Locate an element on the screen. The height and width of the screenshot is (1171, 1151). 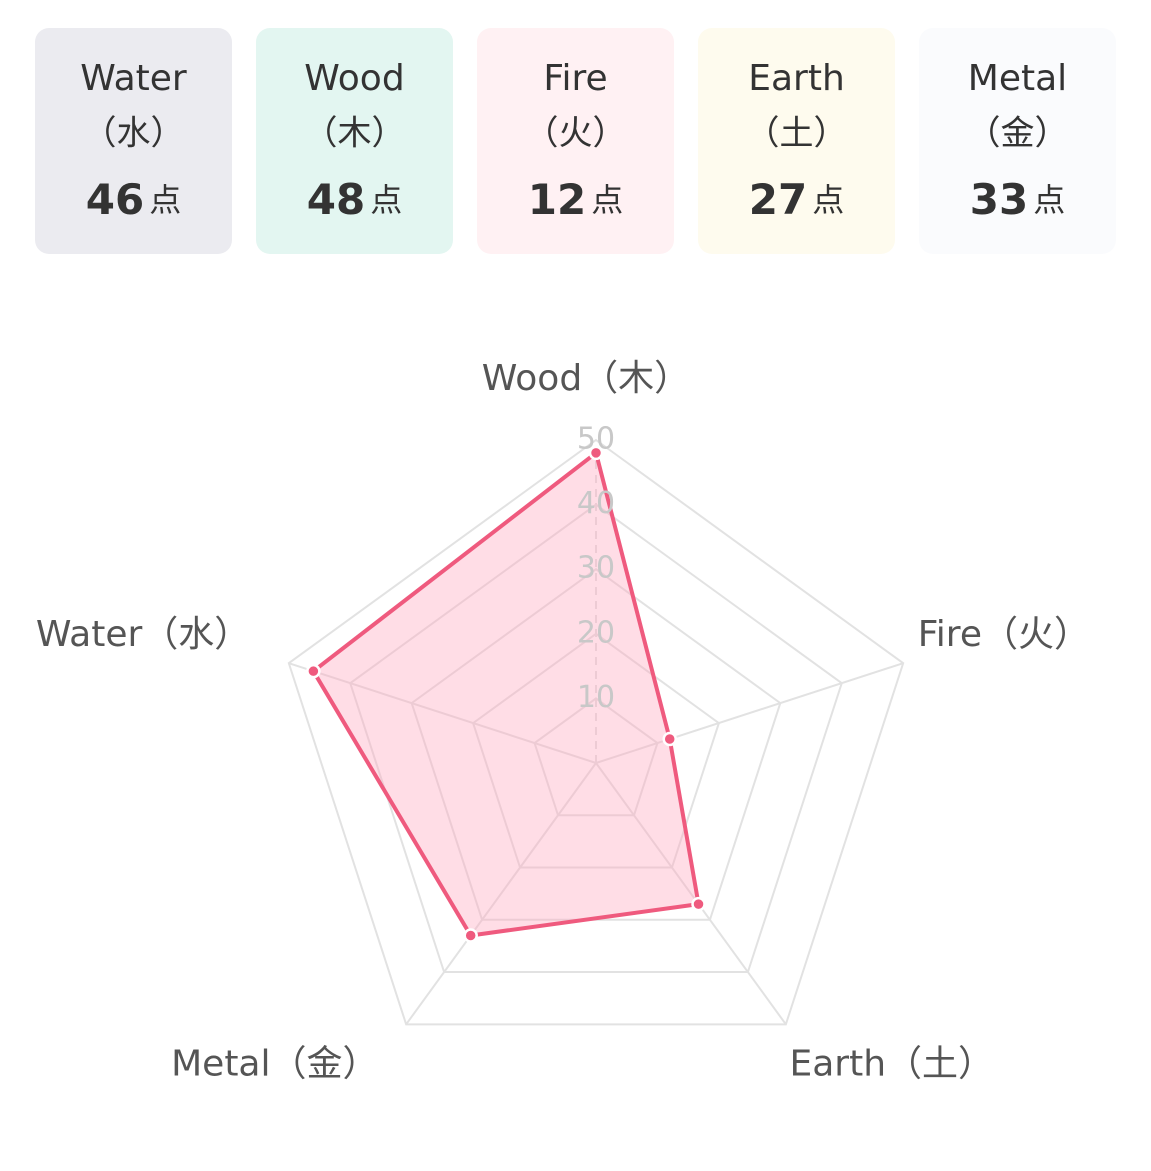
score: 48 点 is located at coordinates (355, 199).